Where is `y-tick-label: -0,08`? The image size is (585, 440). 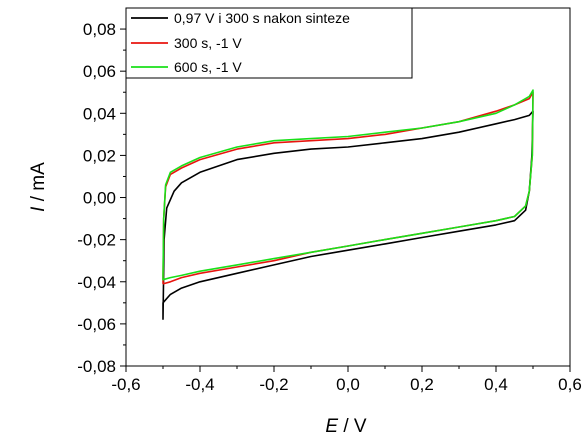
y-tick-label: -0,08 is located at coordinates (96, 366).